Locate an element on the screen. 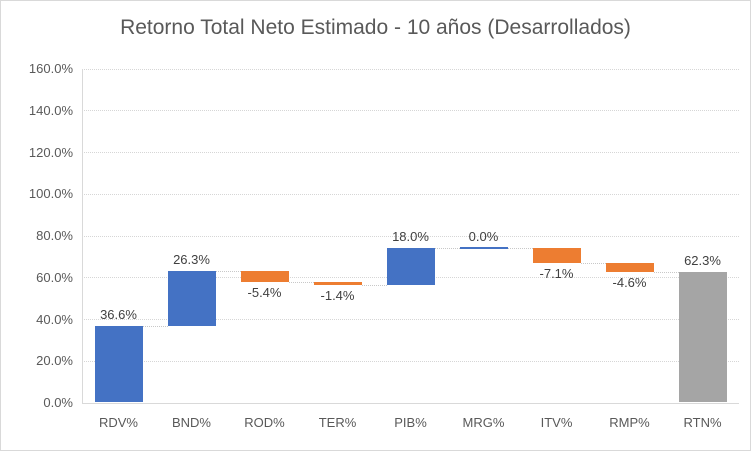  x-axis-category-label: RMP% is located at coordinates (629, 422).